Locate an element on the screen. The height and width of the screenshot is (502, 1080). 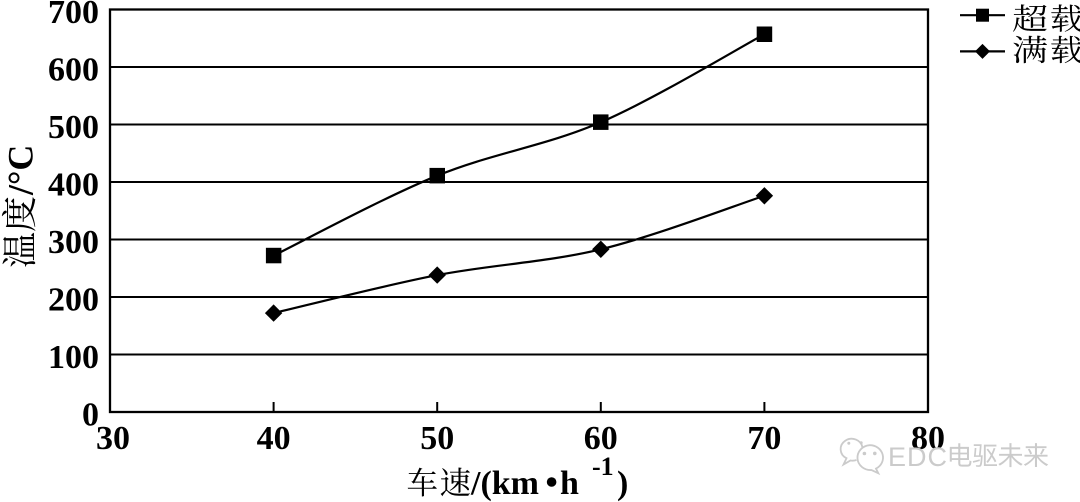
svg-text: 0 is located at coordinates (90, 415).